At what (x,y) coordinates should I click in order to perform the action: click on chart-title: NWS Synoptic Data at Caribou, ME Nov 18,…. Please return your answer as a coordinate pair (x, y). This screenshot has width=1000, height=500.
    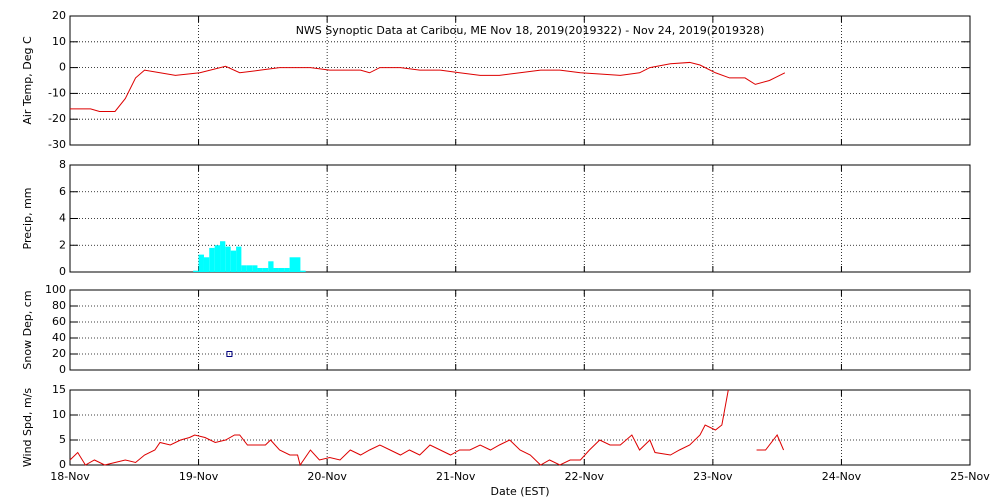
    Looking at the image, I should click on (530, 30).